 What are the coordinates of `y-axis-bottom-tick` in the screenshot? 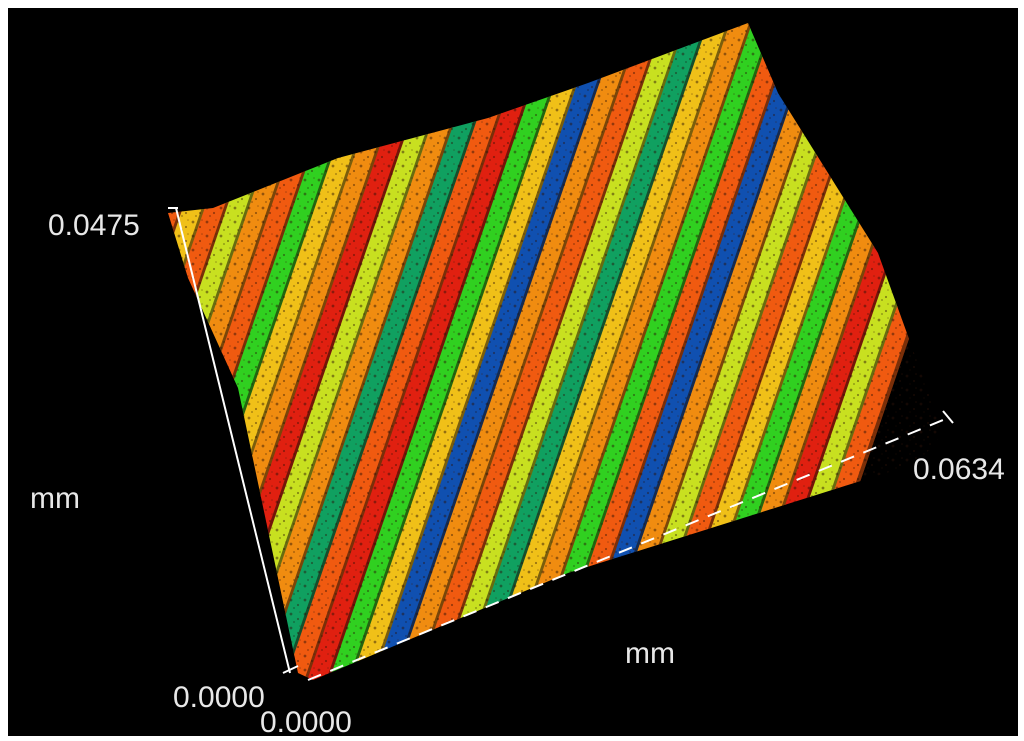 It's located at (290, 669).